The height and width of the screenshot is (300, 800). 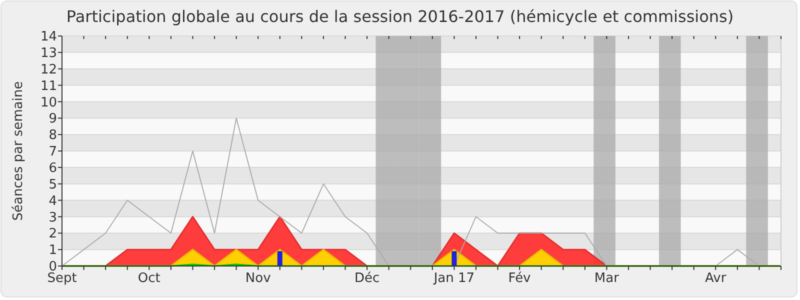 I want to click on y-tick-label: 3, so click(x=52, y=218).